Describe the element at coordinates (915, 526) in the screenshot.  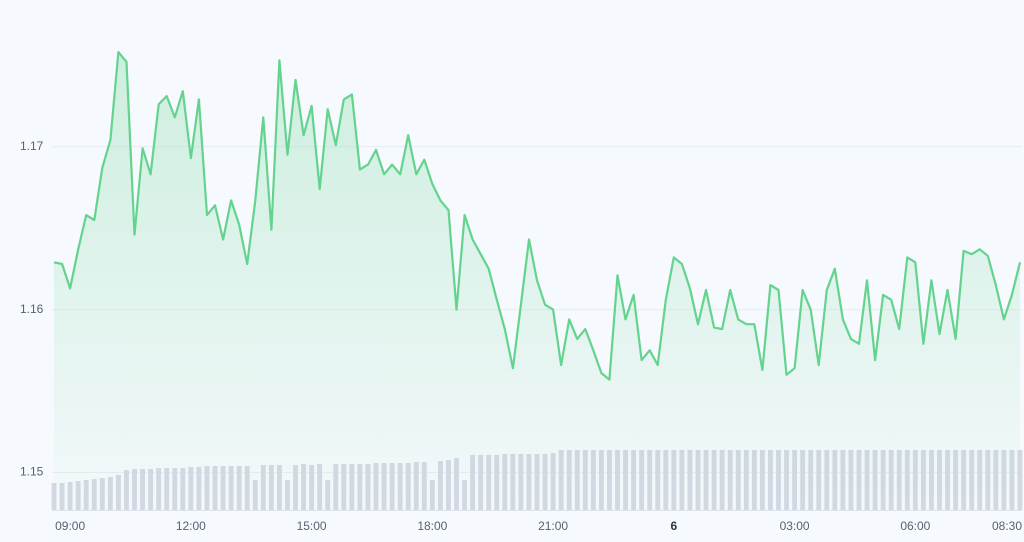
I see `x-tick-label: 06:00` at that location.